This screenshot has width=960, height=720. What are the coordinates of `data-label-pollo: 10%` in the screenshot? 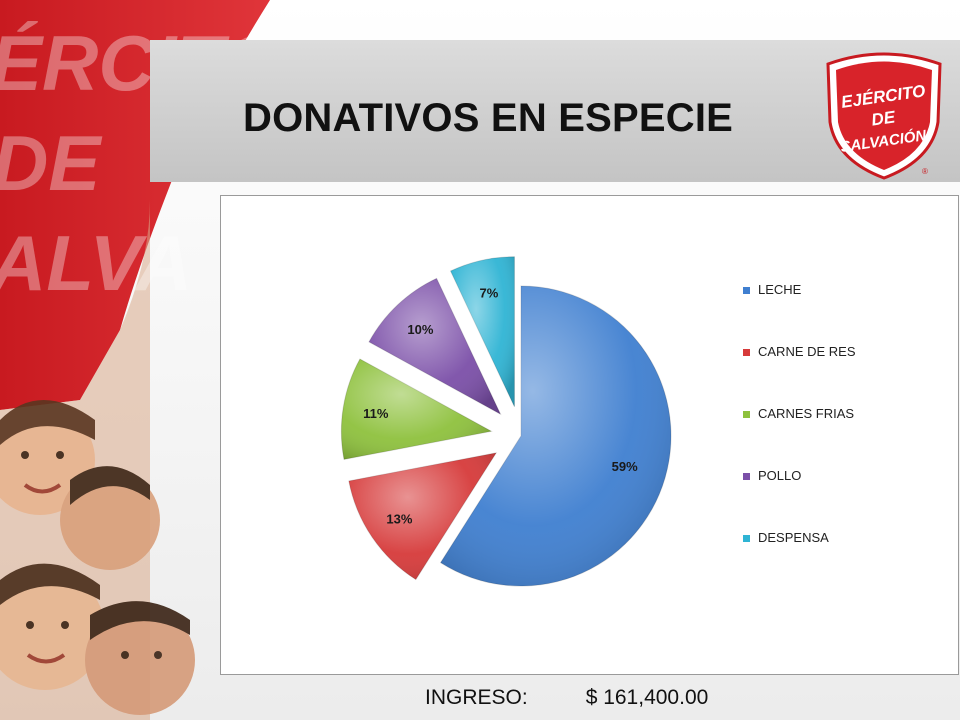 It's located at (420, 329).